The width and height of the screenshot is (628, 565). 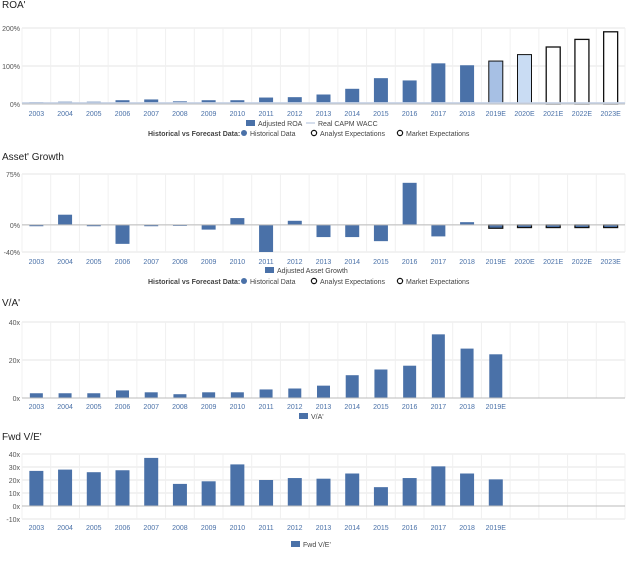 What do you see at coordinates (266, 114) in the screenshot?
I see `x-tick-label: 2011` at bounding box center [266, 114].